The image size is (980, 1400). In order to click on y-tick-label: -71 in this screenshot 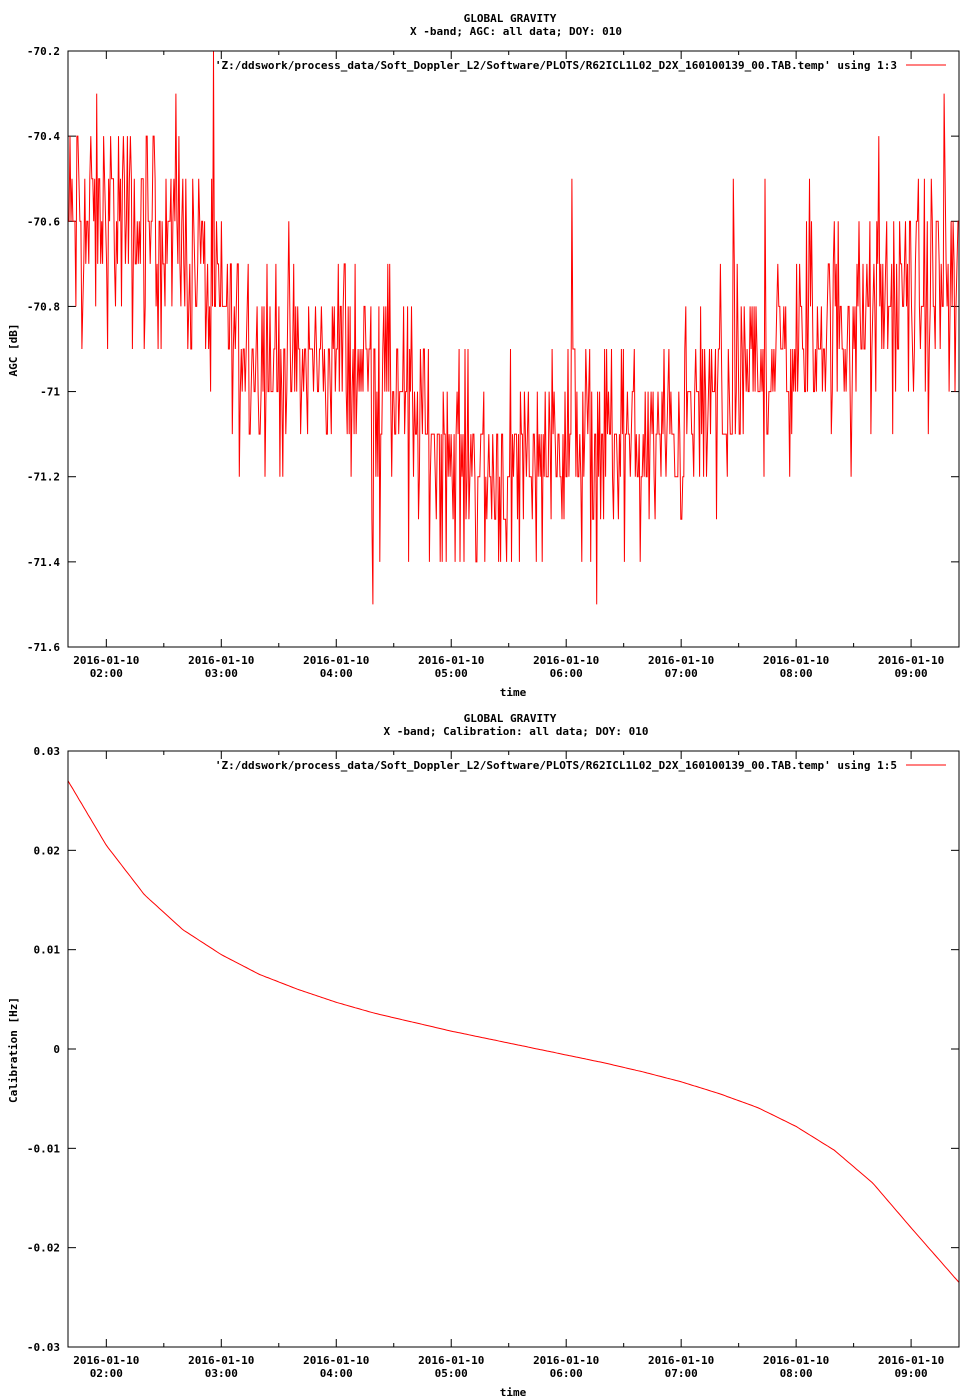, I will do `click(50, 392)`.